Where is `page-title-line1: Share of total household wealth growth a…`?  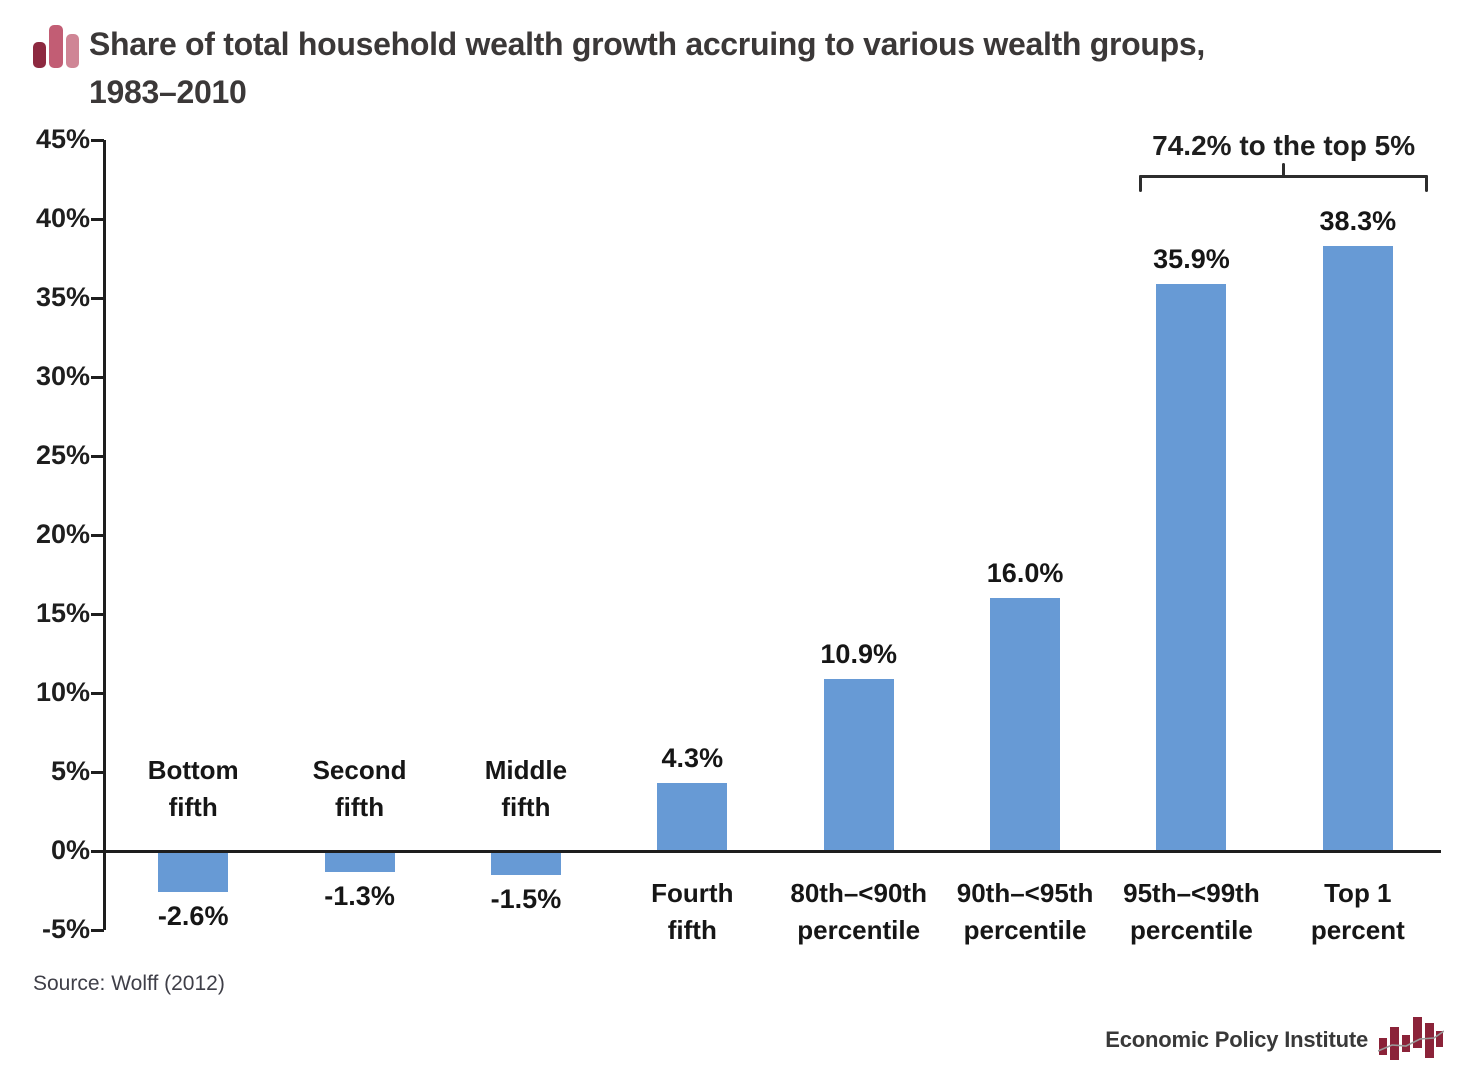 page-title-line1: Share of total household wealth growth a… is located at coordinates (647, 44).